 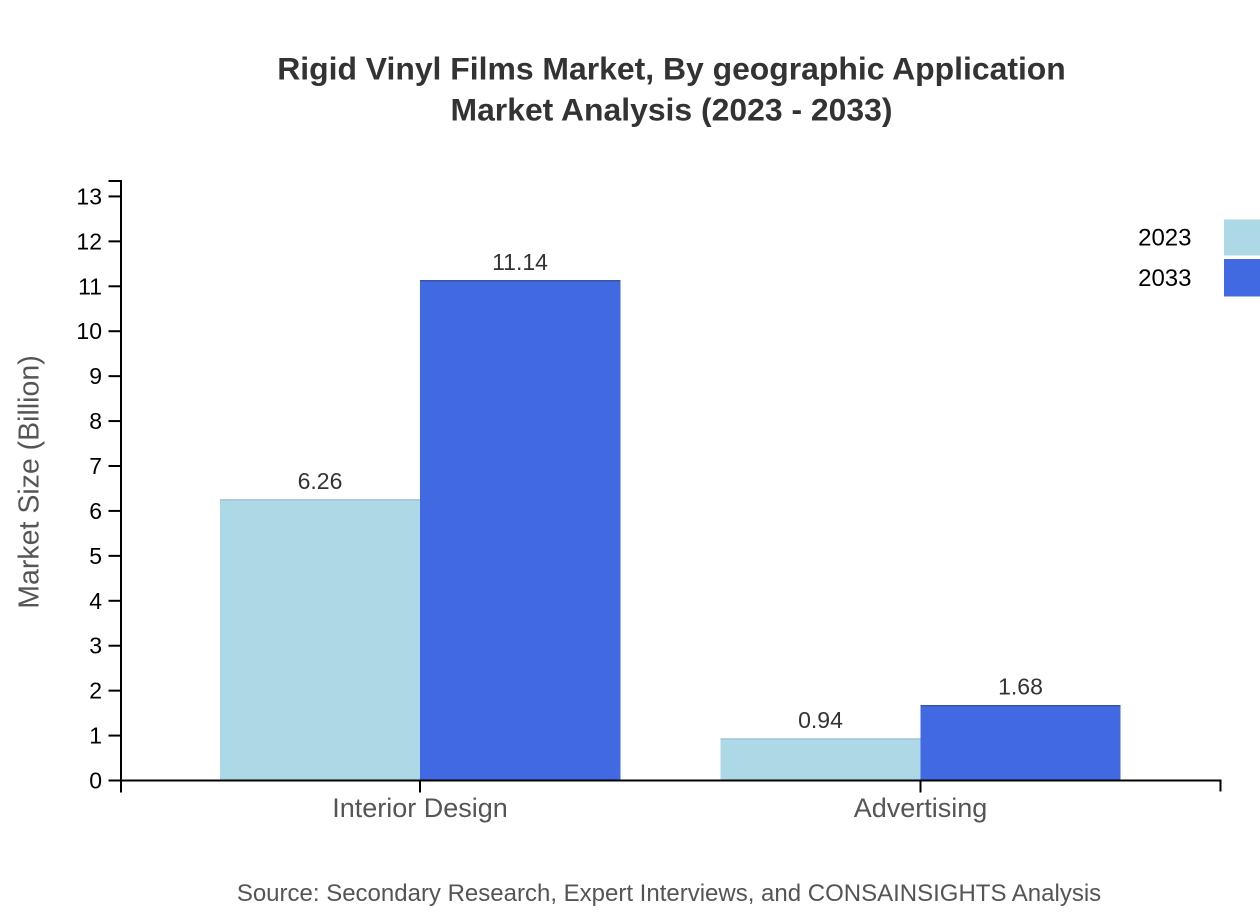 I want to click on svg-text: 11, so click(x=90, y=286).